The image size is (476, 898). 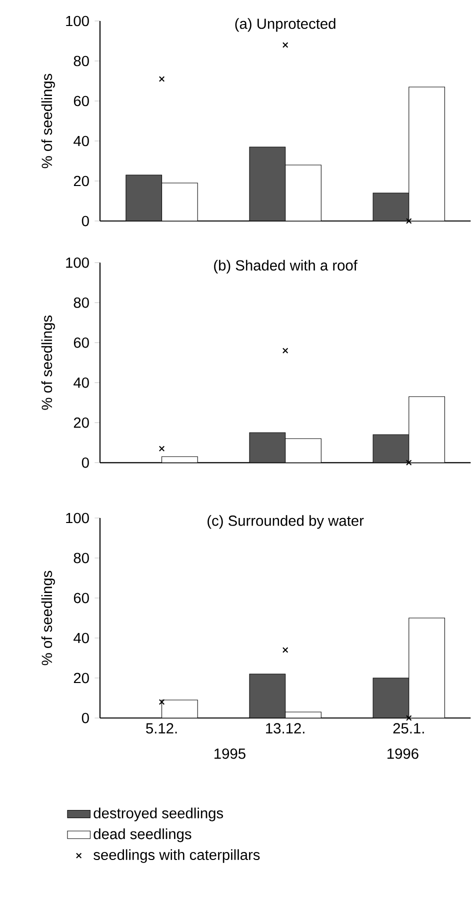 I want to click on legend-label: dead seedlings, so click(x=143, y=835).